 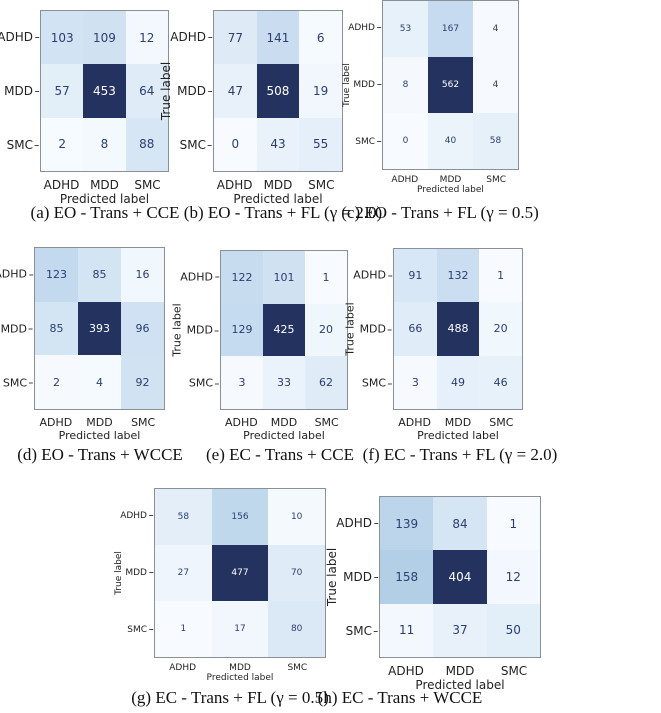 What do you see at coordinates (142, 275) in the screenshot?
I see `matrix-cell: 16` at bounding box center [142, 275].